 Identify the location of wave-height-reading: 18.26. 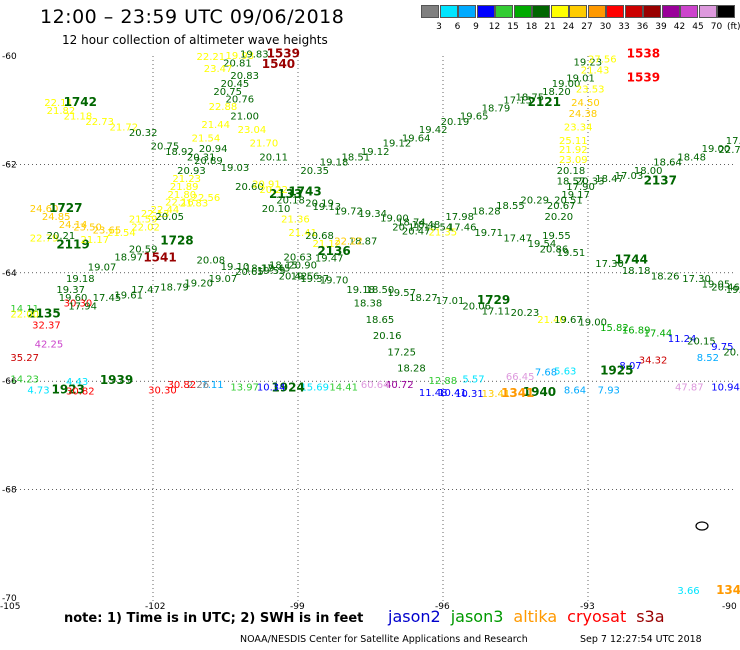
(665, 277).